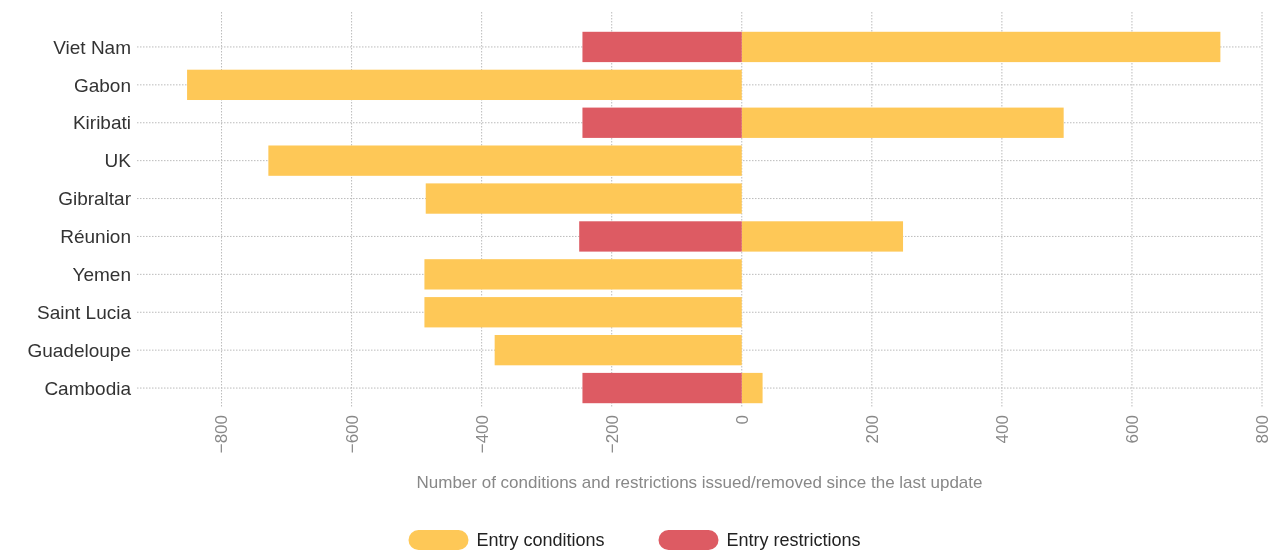  Describe the element at coordinates (872, 429) in the screenshot. I see `x-tick-label: 200` at that location.